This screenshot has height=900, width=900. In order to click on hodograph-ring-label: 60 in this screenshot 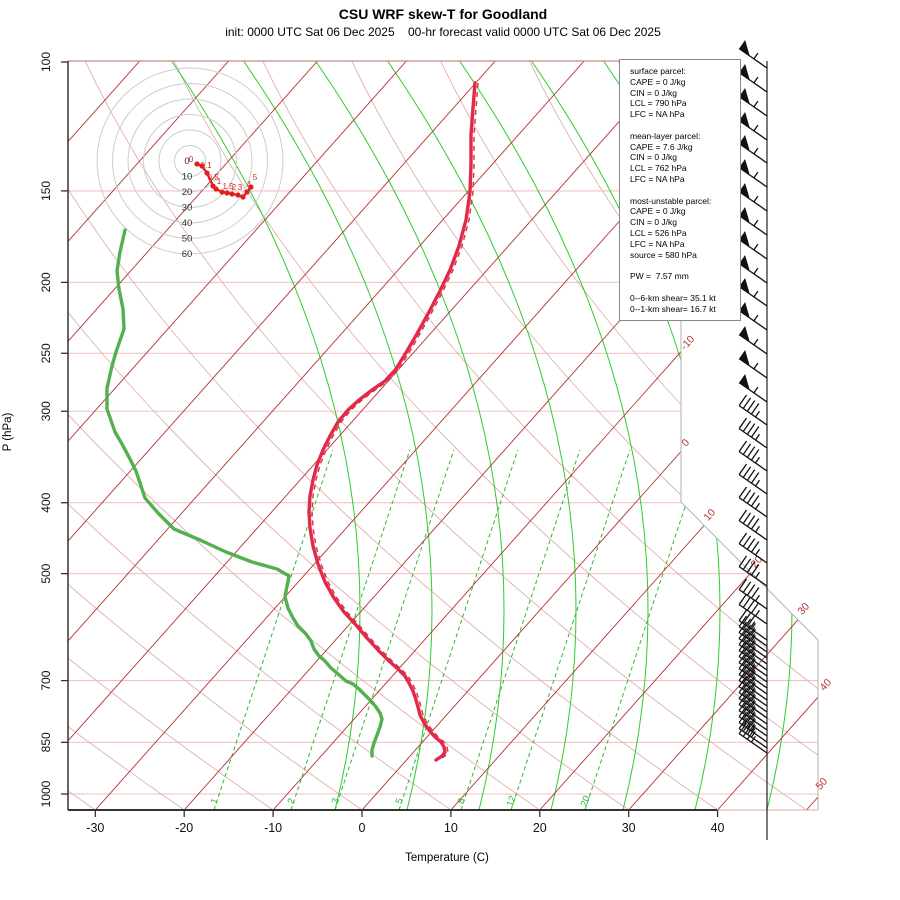, I will do `click(187, 254)`.